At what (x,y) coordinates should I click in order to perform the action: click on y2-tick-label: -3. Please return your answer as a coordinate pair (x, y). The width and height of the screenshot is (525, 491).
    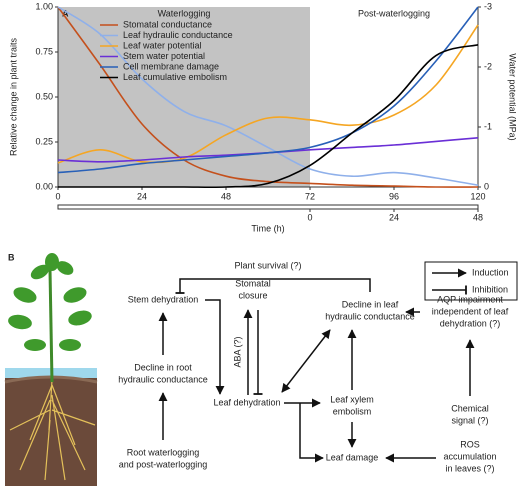
    Looking at the image, I should click on (488, 6).